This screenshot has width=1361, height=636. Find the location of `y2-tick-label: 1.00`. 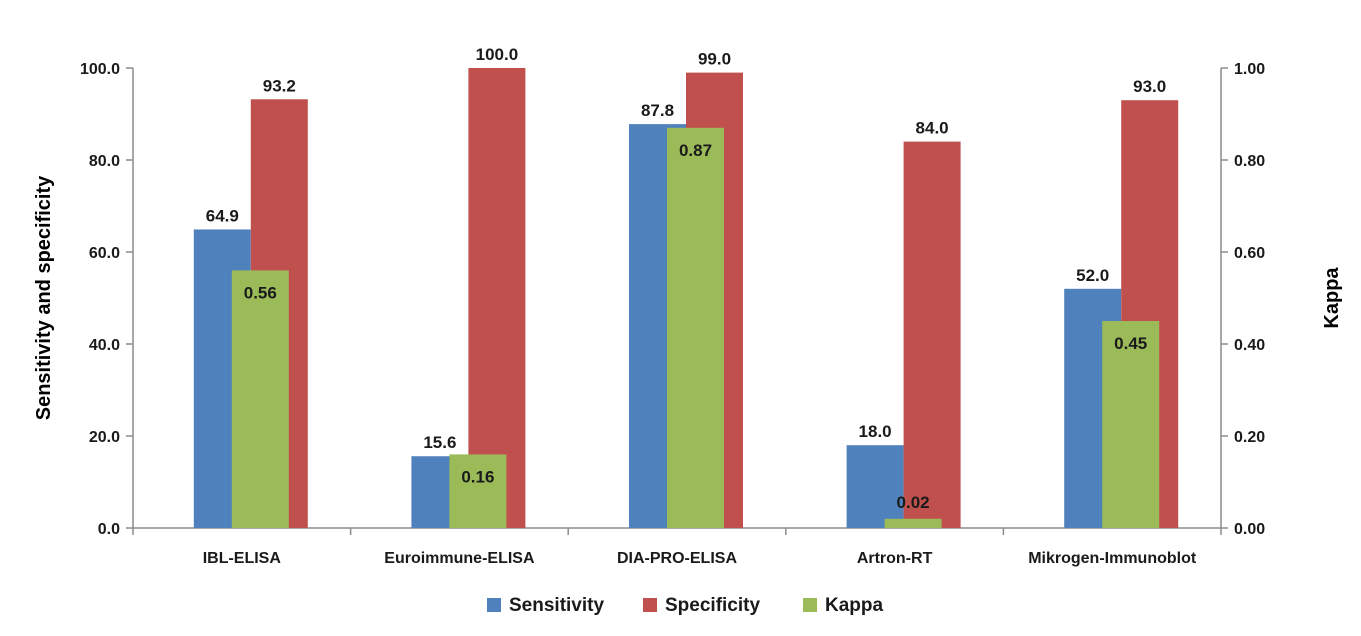

y2-tick-label: 1.00 is located at coordinates (1249, 69).